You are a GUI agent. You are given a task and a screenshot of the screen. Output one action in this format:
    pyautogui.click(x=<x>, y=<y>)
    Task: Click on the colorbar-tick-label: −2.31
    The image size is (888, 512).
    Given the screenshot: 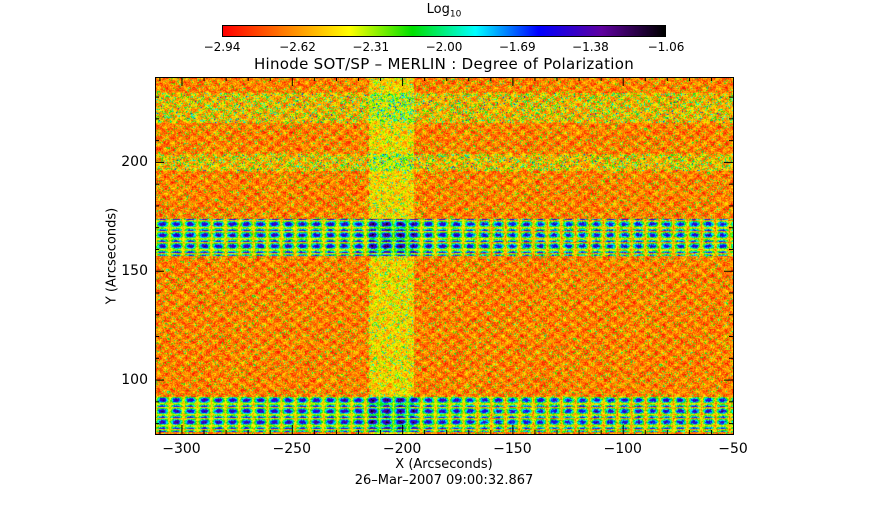 What is the action you would take?
    pyautogui.click(x=371, y=47)
    